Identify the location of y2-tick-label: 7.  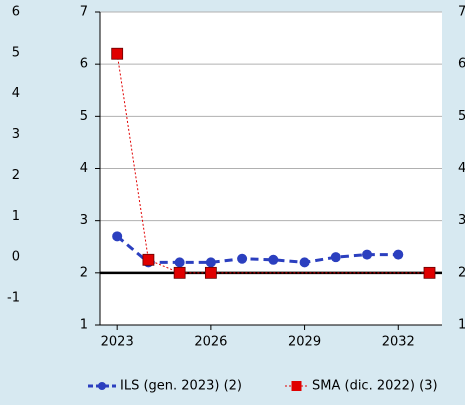
(461, 12).